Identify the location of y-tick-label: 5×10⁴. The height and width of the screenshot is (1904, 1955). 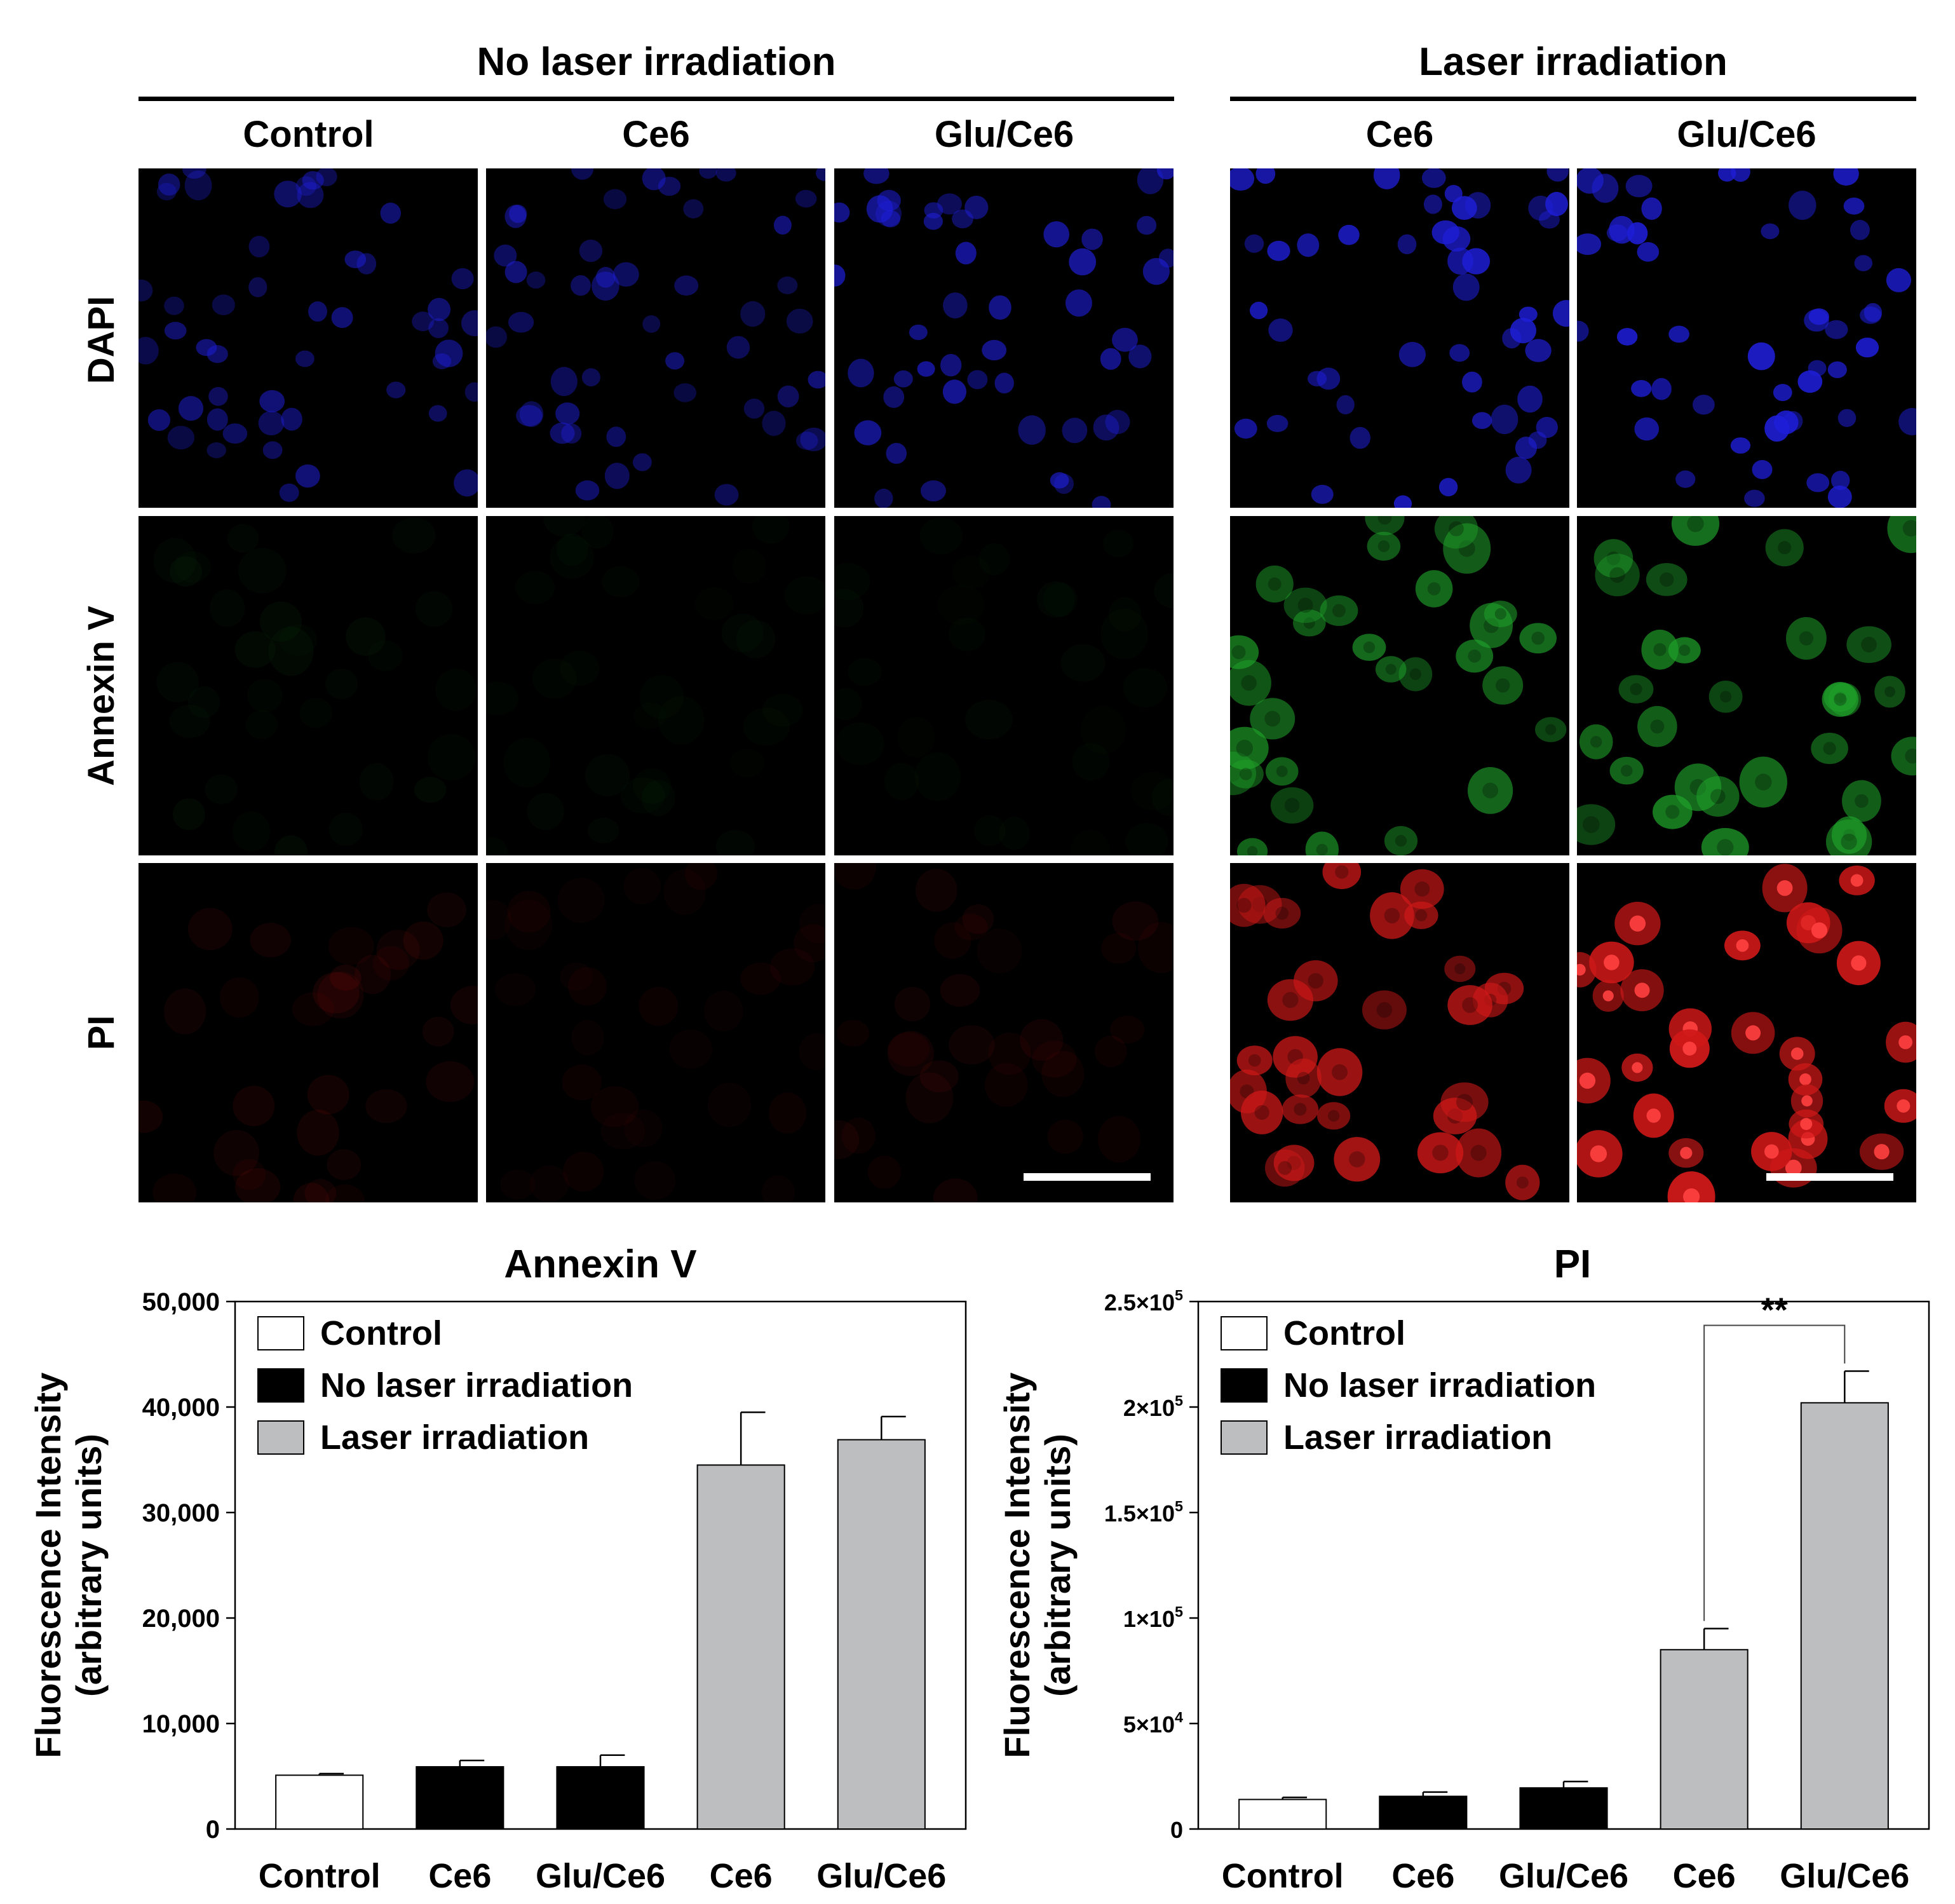
(1153, 1723).